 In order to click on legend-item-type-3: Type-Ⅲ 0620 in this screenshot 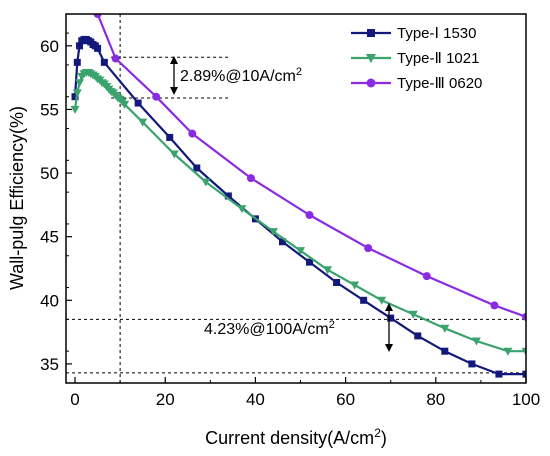, I will do `click(416, 83)`.